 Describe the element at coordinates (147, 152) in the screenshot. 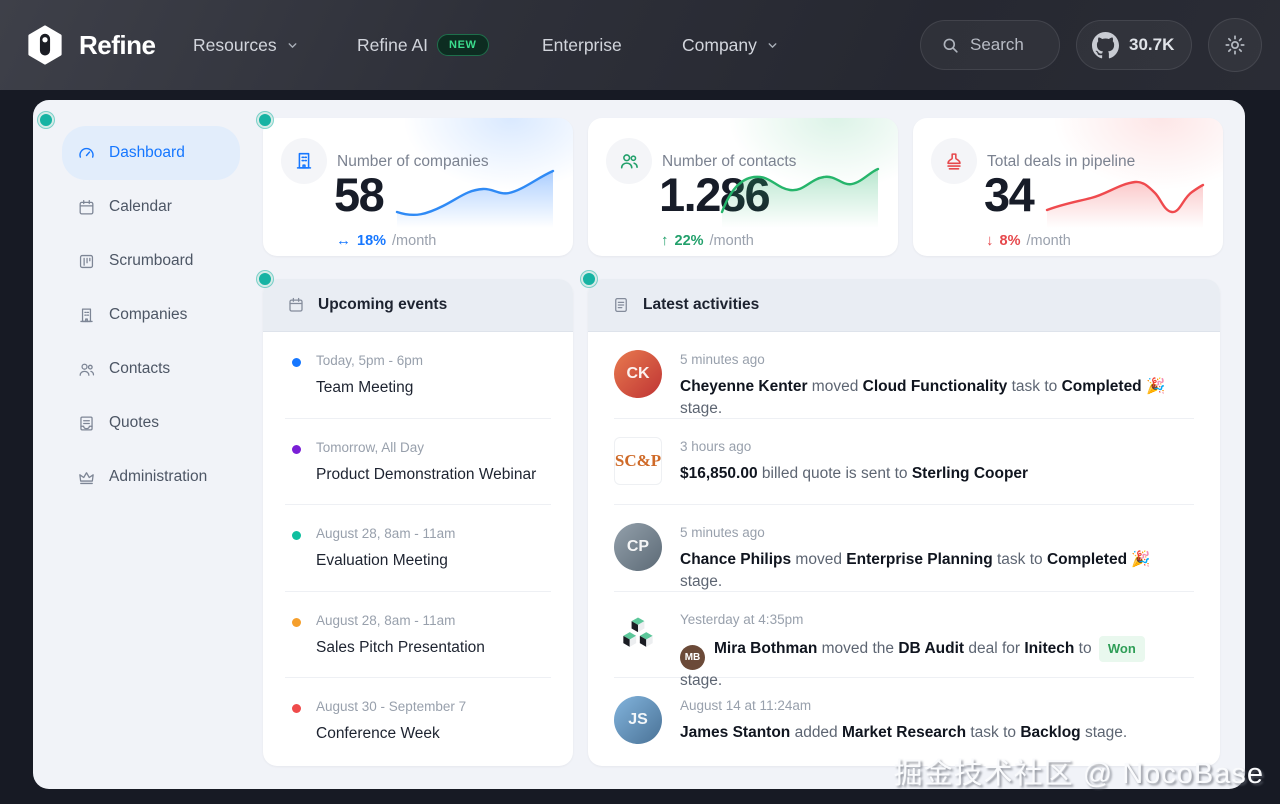

I see `sidebar-item-label: Dashboard` at that location.